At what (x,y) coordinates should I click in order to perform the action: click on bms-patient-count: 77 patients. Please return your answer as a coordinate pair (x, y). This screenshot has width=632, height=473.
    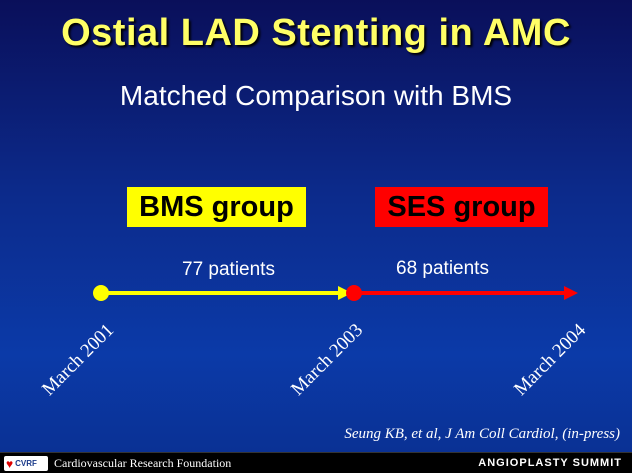
    Looking at the image, I should click on (228, 269).